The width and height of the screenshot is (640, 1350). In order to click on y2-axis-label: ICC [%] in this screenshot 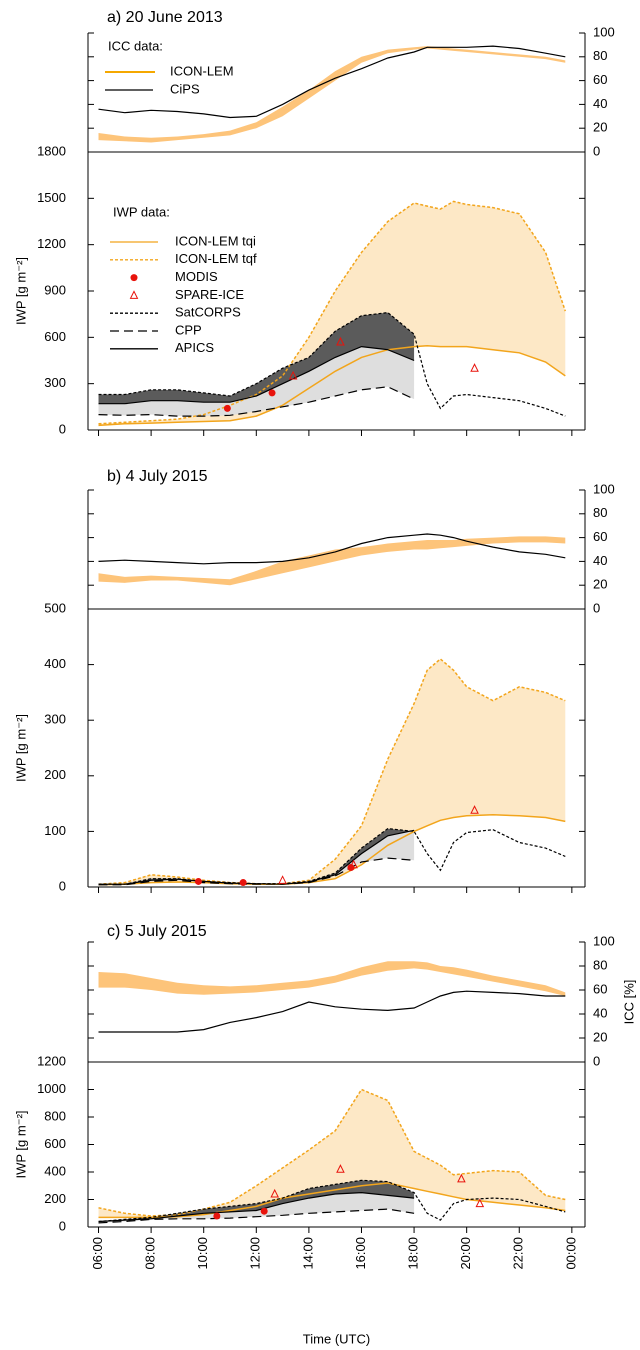, I will do `click(628, 1002)`.